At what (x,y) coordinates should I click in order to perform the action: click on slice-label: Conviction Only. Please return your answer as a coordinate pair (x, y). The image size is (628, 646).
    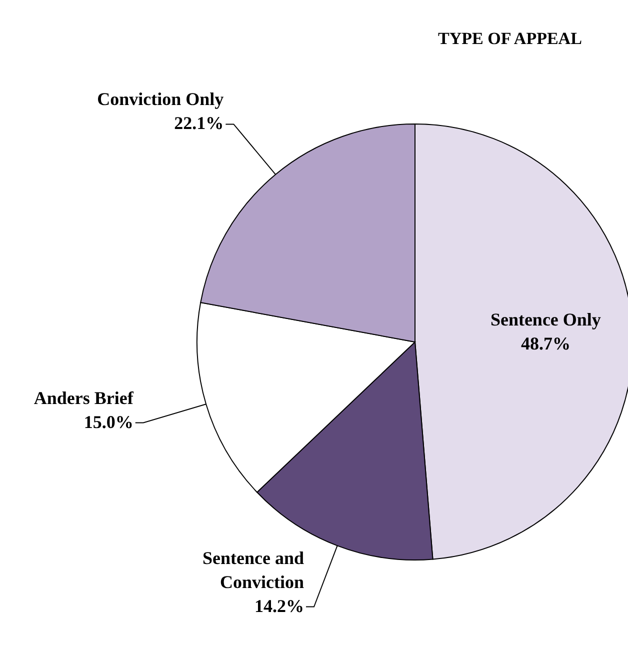
    Looking at the image, I should click on (160, 99).